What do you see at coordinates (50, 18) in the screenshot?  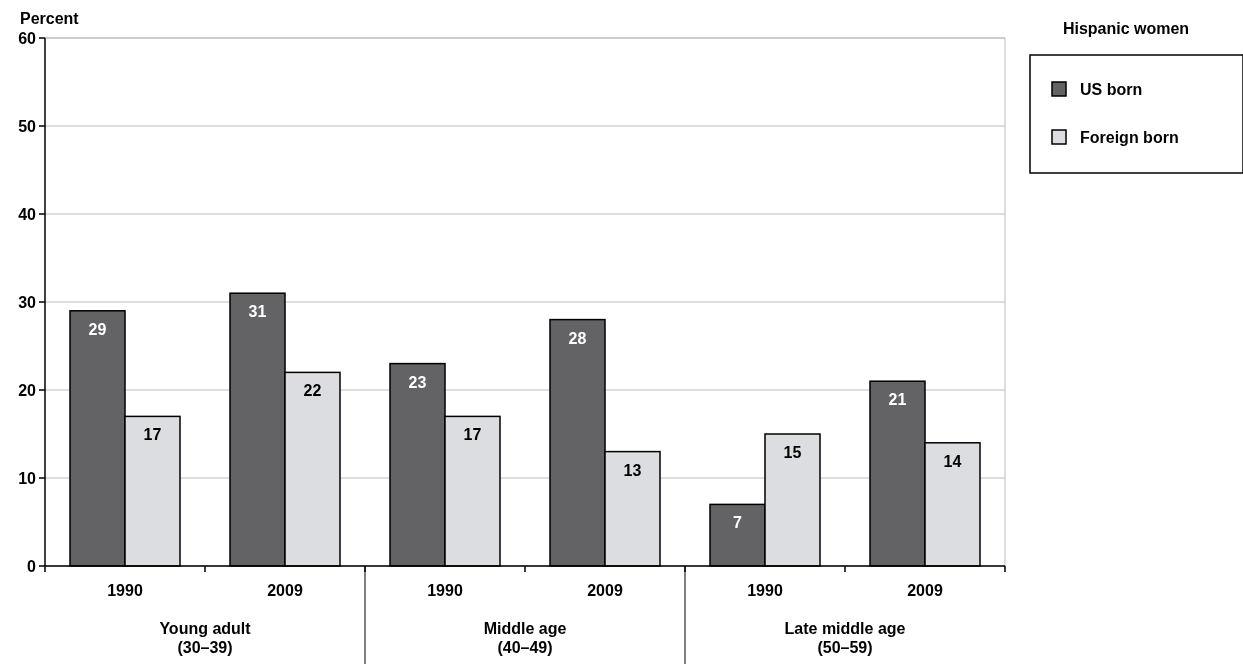 I see `y-axis-title: Percent` at bounding box center [50, 18].